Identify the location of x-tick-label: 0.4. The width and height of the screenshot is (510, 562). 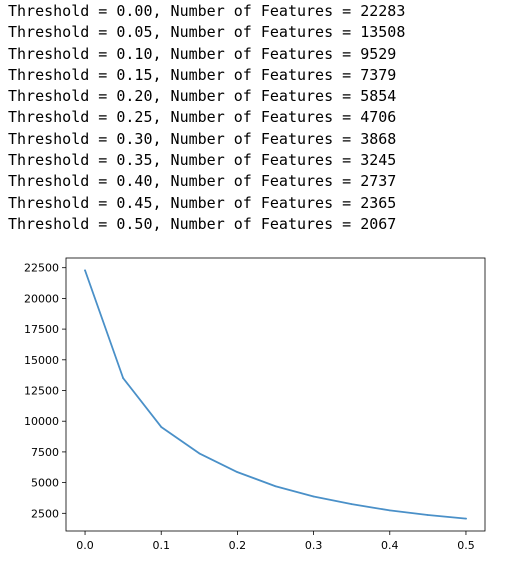
(390, 545).